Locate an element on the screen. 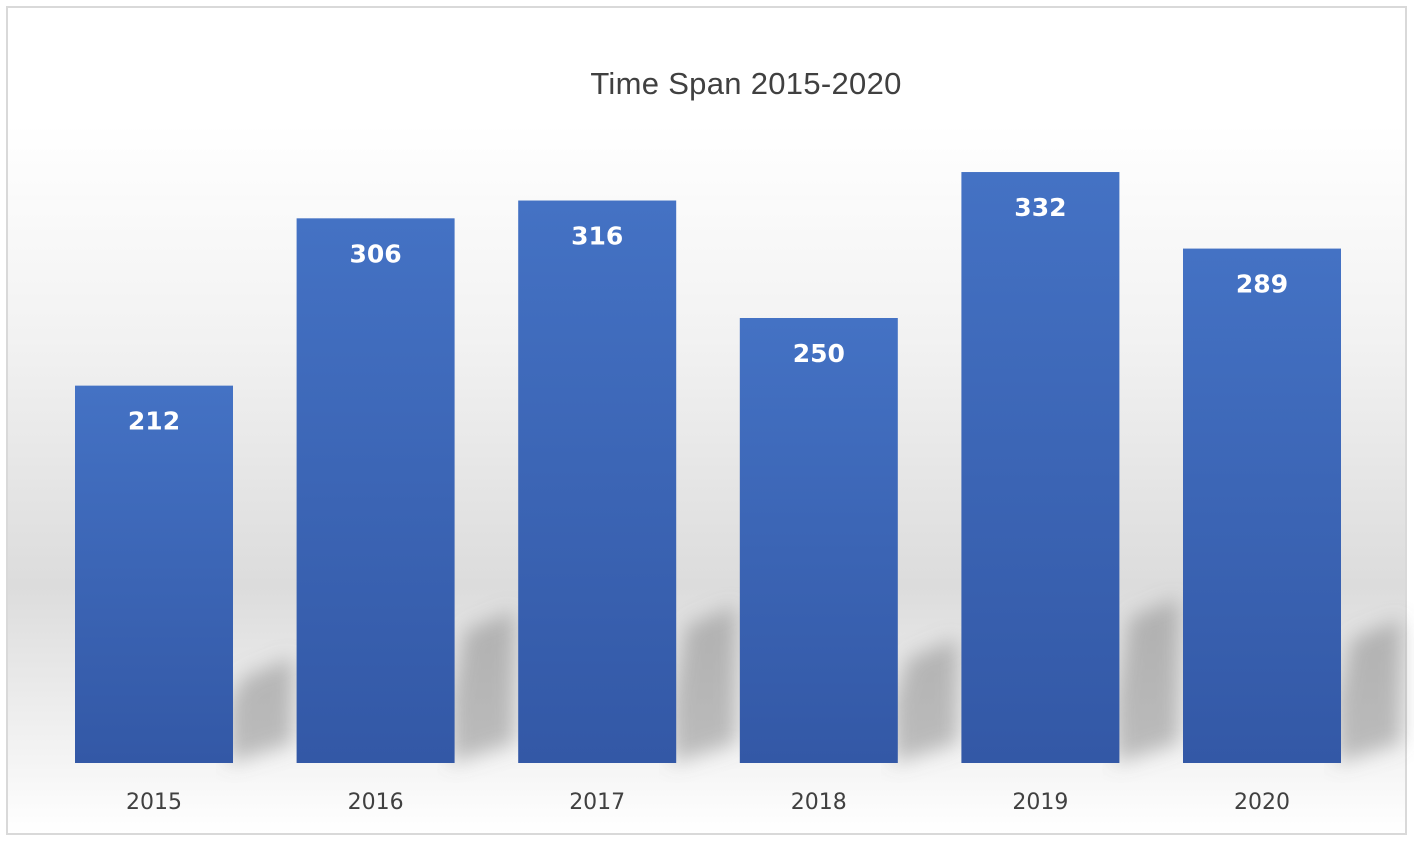 The width and height of the screenshot is (1417, 845). bar-2018 is located at coordinates (818, 540).